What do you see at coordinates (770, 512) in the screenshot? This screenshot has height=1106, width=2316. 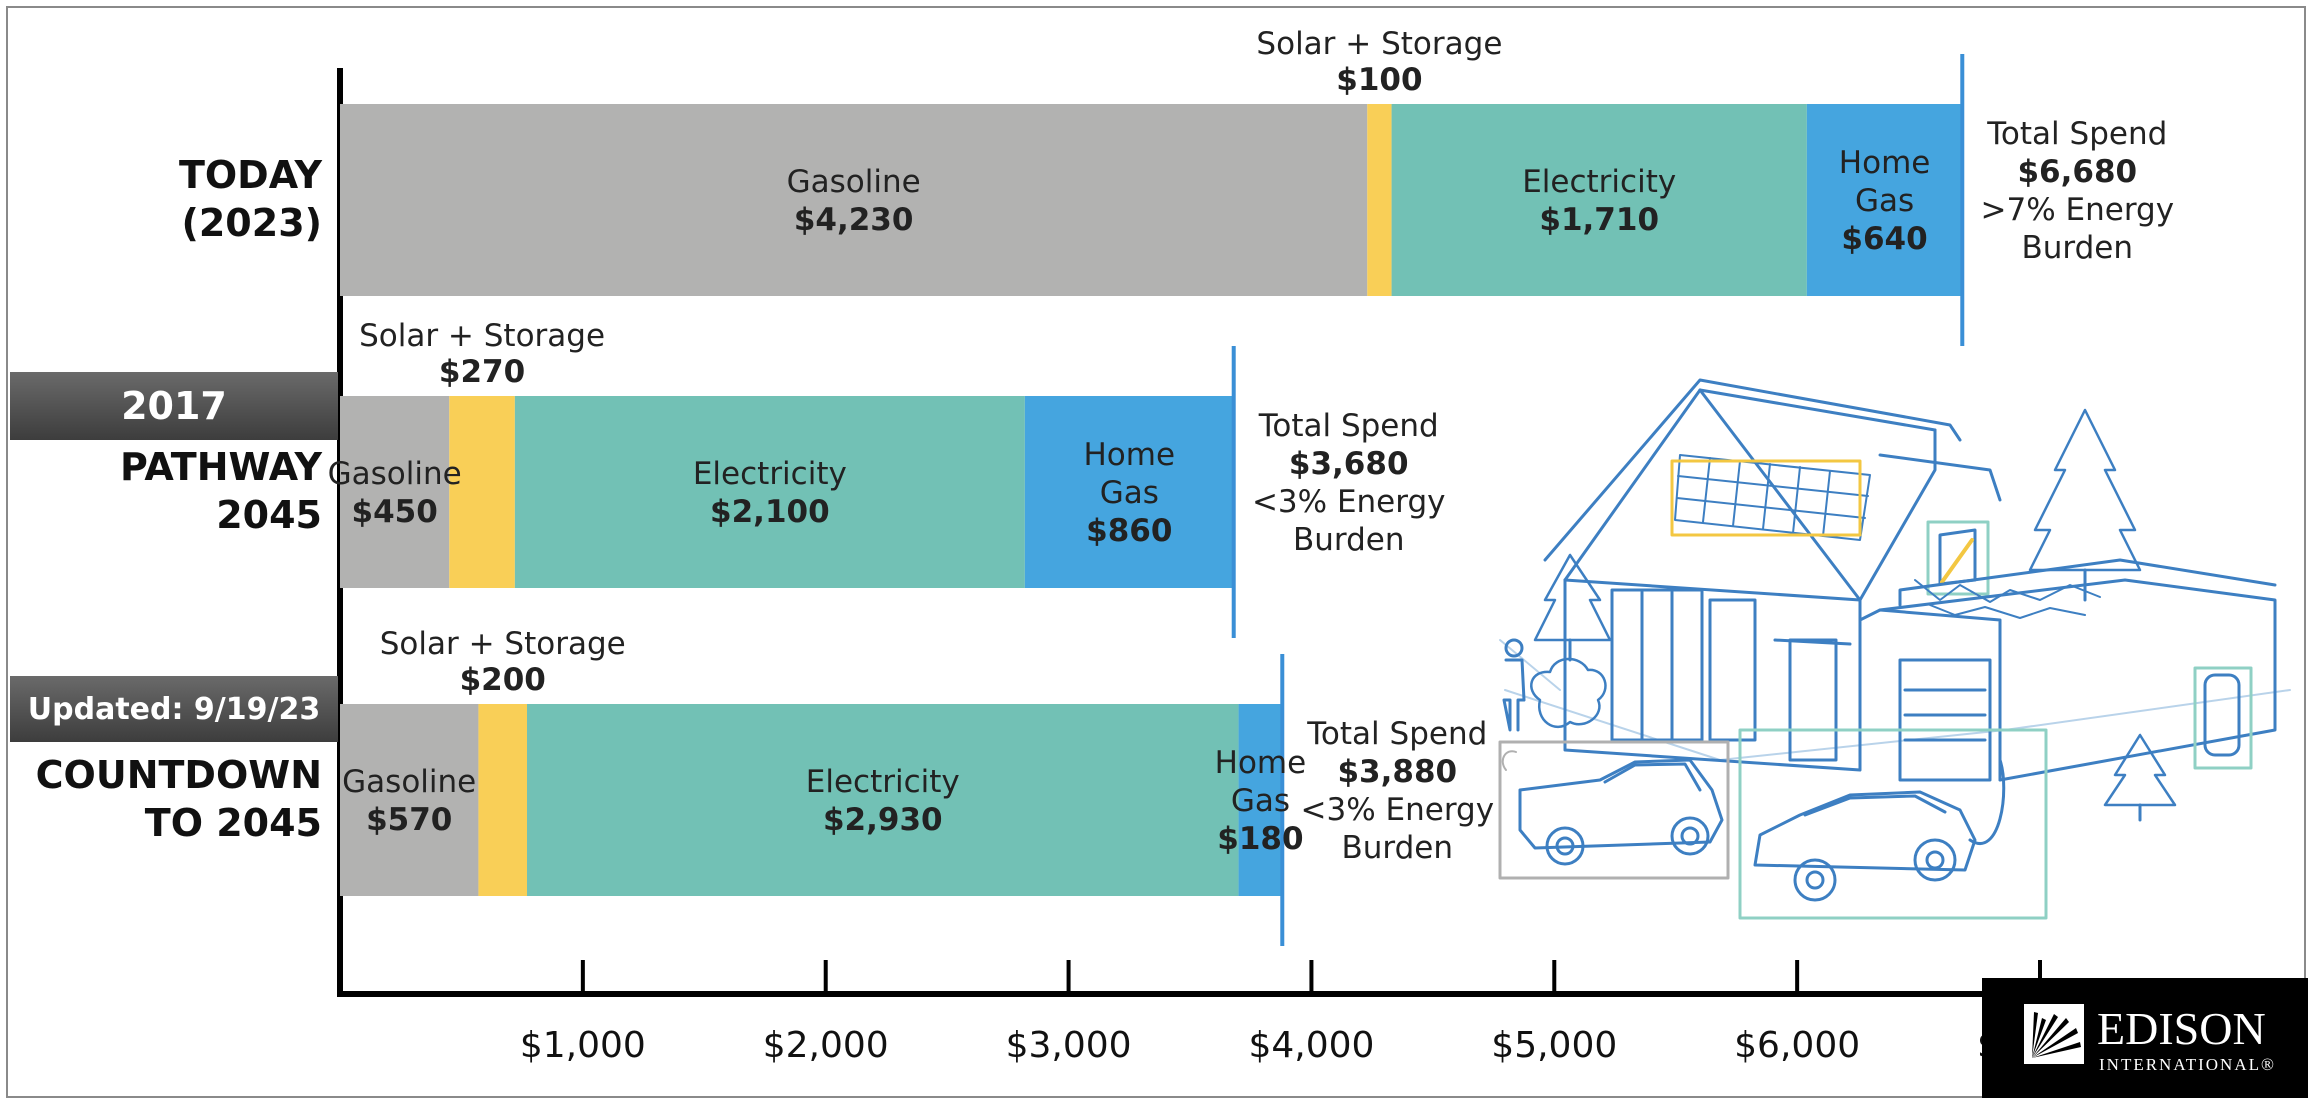 I see `segment-value: $2,100` at bounding box center [770, 512].